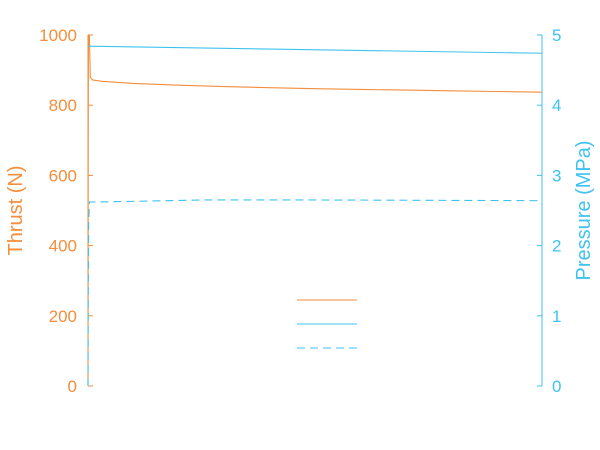 The height and width of the screenshot is (450, 600). I want to click on right-tick-label: 2, so click(556, 246).